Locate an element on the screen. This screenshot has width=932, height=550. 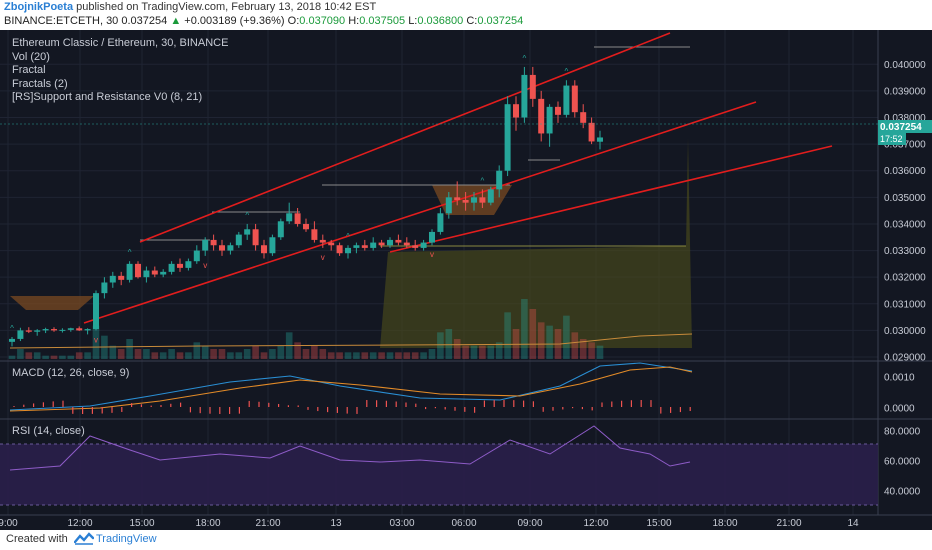
volume-bars is located at coordinates (350, 329).